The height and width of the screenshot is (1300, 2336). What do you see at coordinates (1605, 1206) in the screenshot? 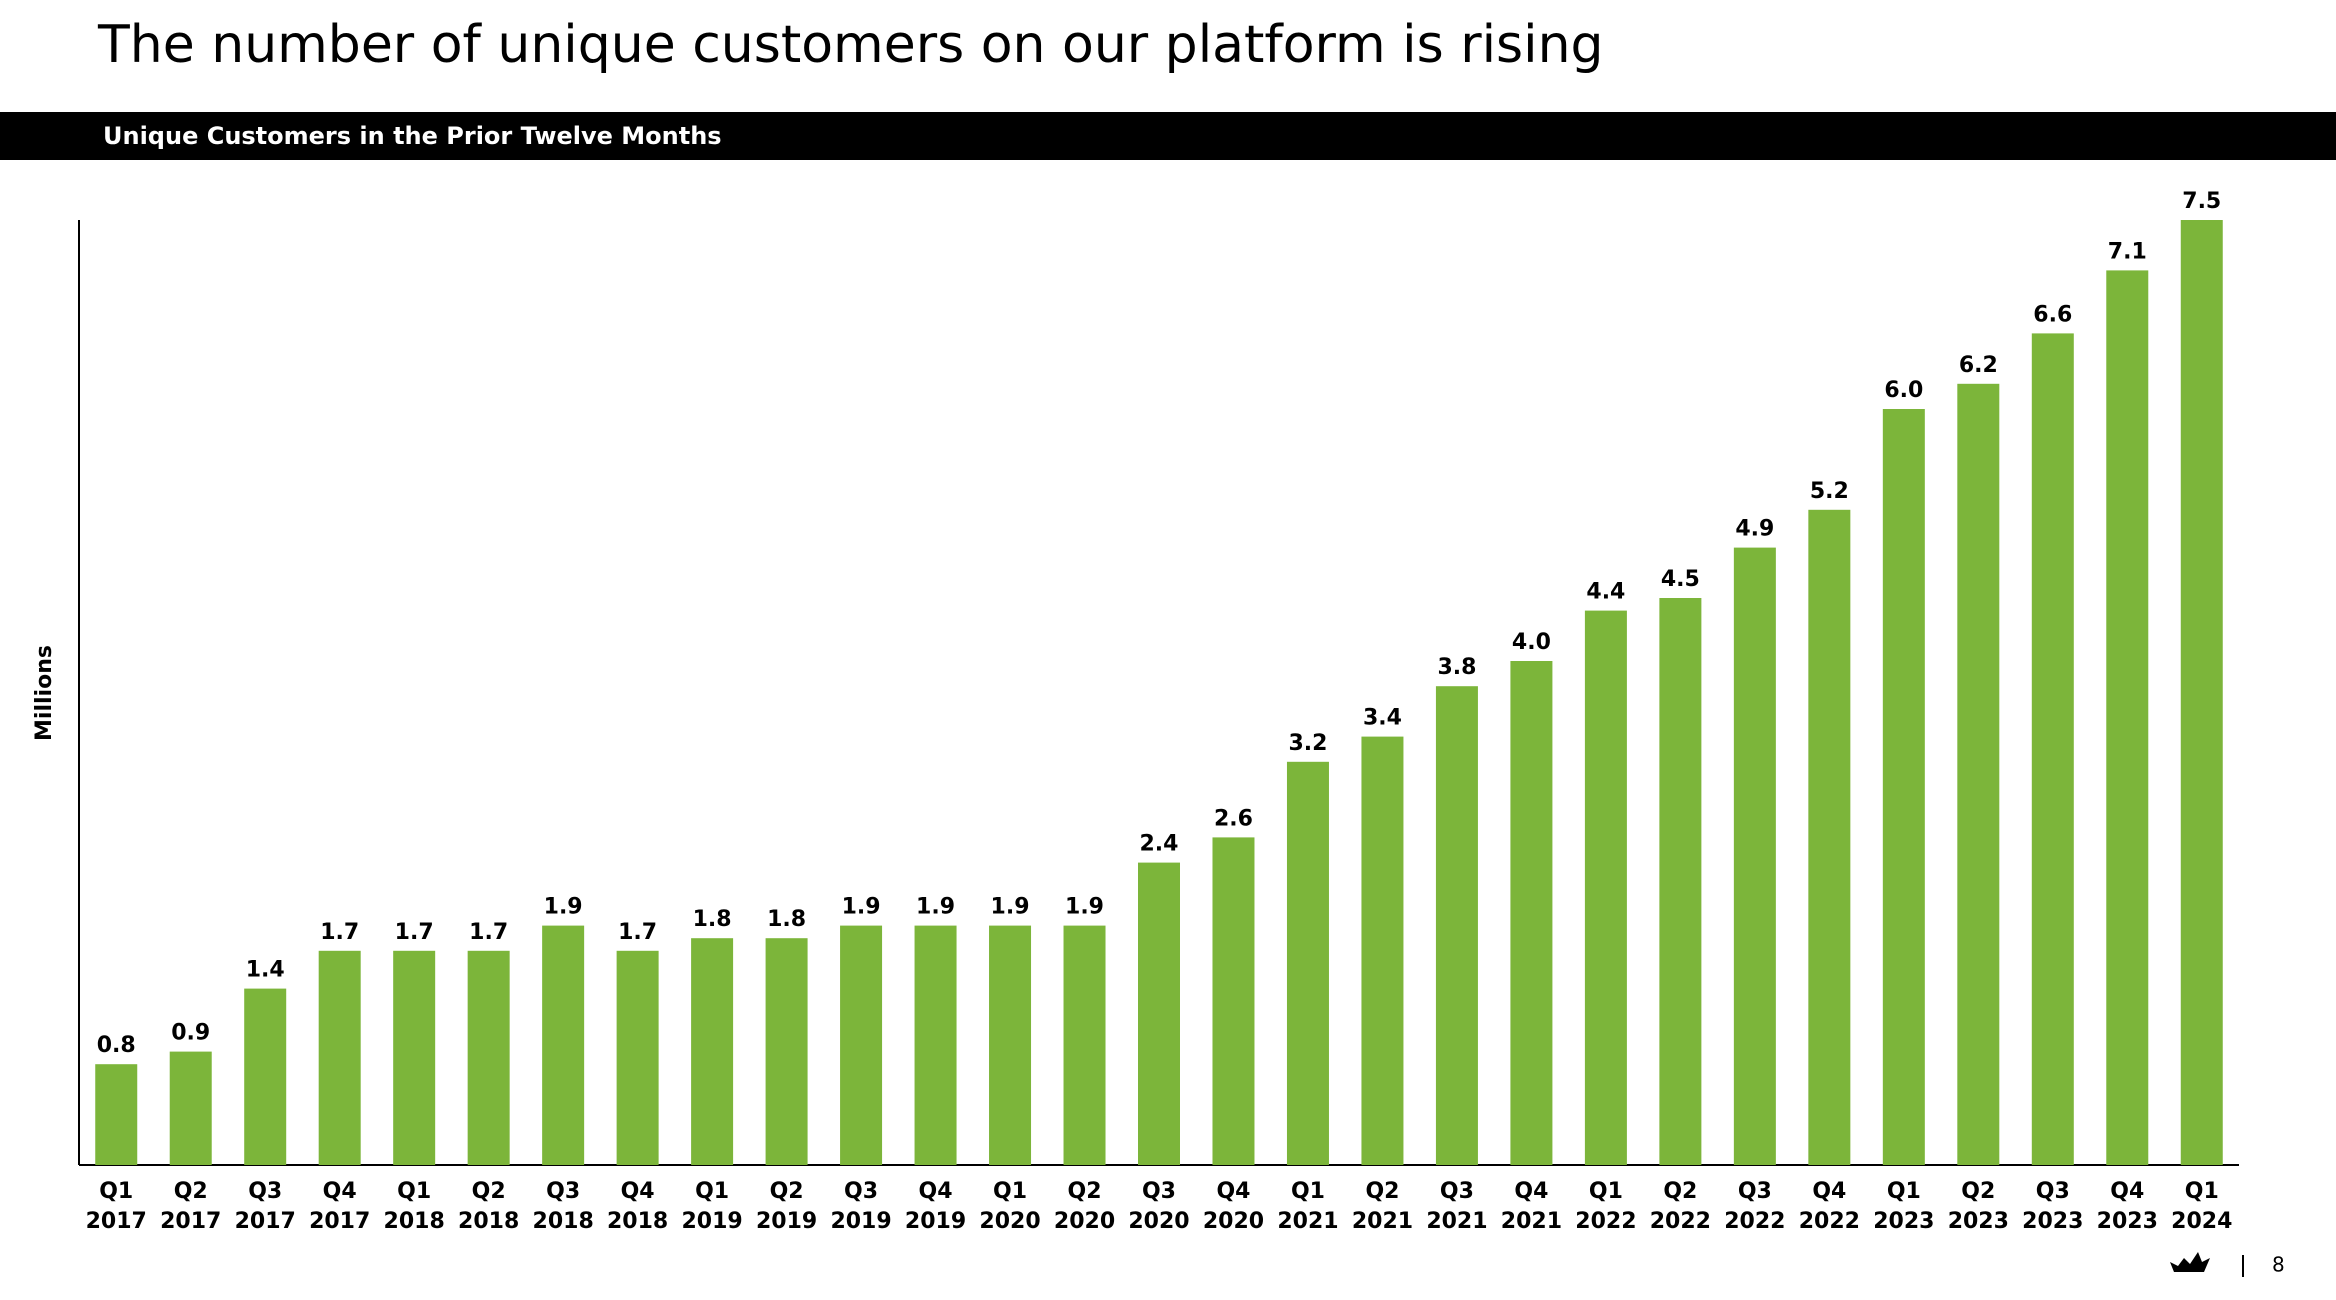
I see `x-tick-label: Q1 2022` at bounding box center [1605, 1206].